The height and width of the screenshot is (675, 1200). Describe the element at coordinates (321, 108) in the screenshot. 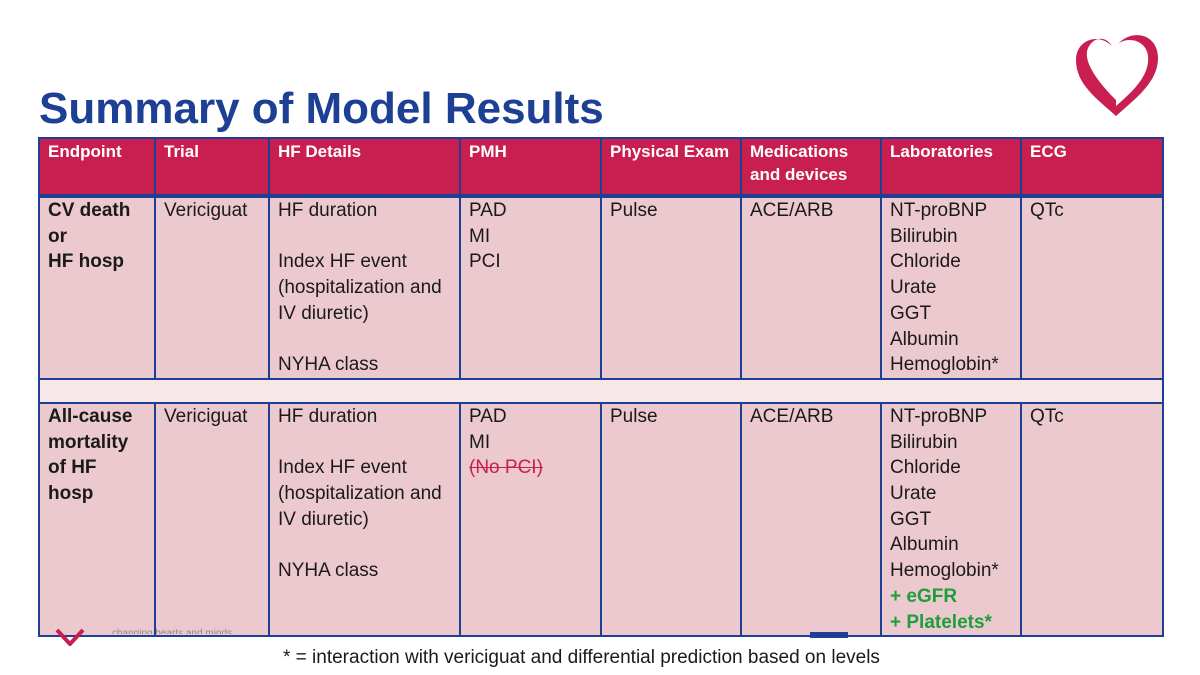

I see `page-title: Summary of Model Results` at that location.